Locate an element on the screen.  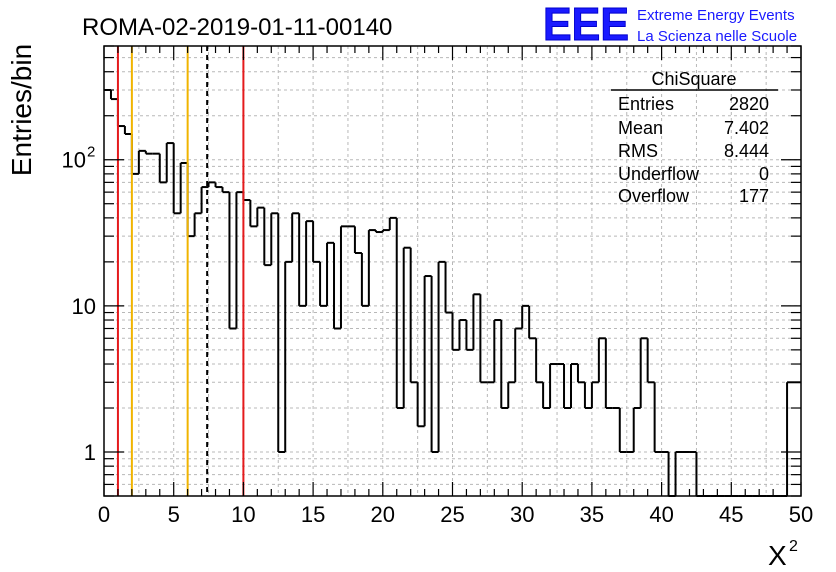
x-axis-label: X 2 is located at coordinates (783, 554).